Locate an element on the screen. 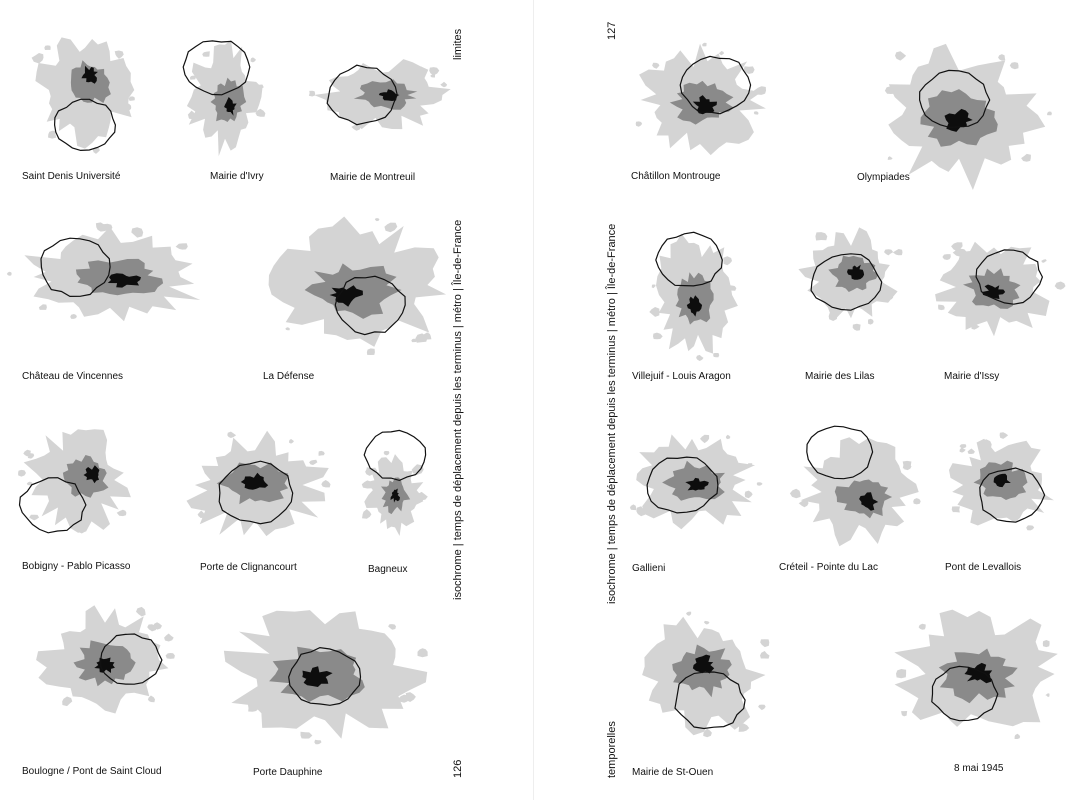  isochrone-map-la-defense is located at coordinates (357, 285).